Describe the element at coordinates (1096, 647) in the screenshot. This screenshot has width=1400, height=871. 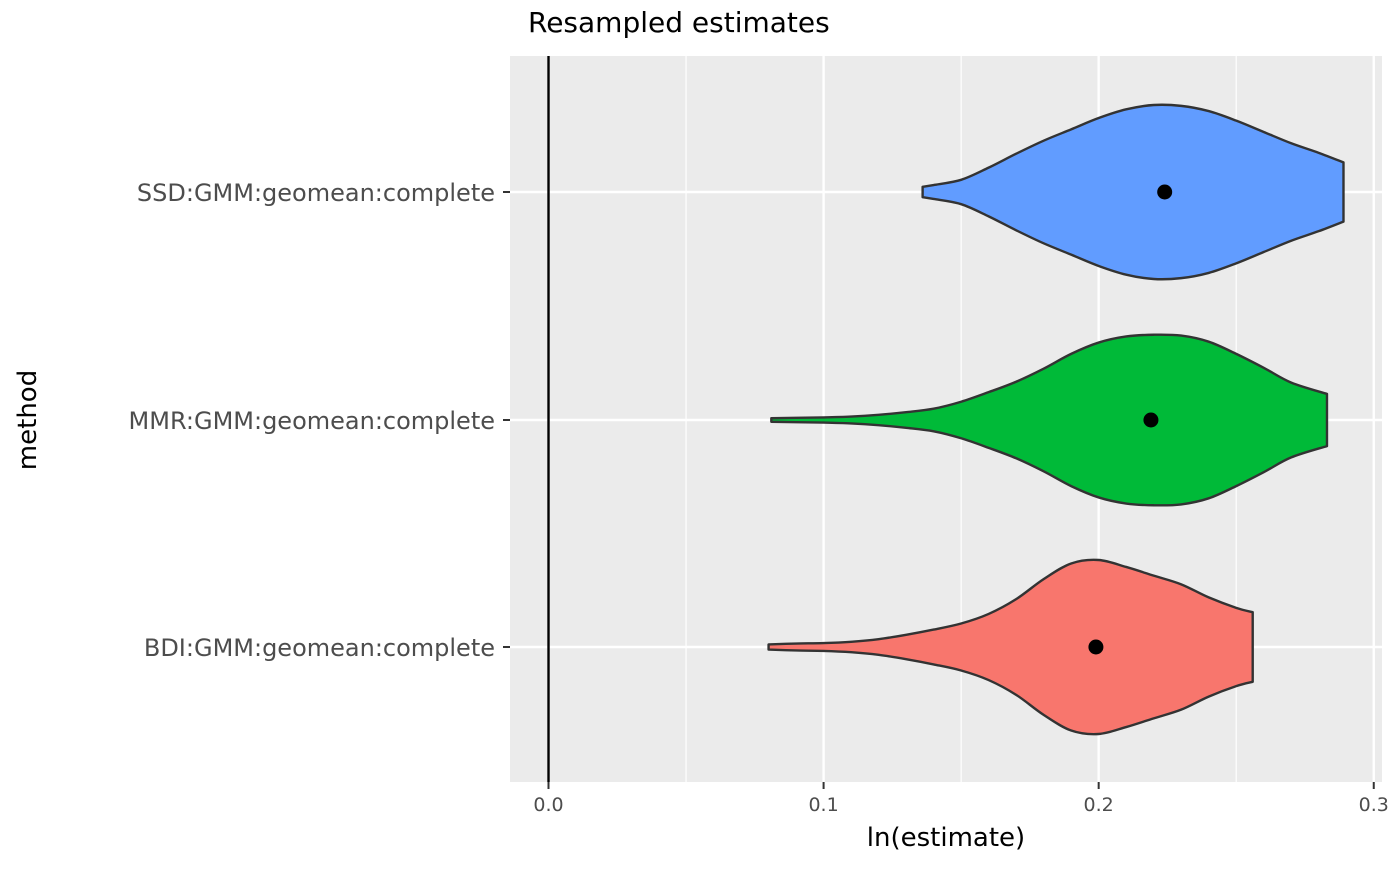
I see `point-bdi` at that location.